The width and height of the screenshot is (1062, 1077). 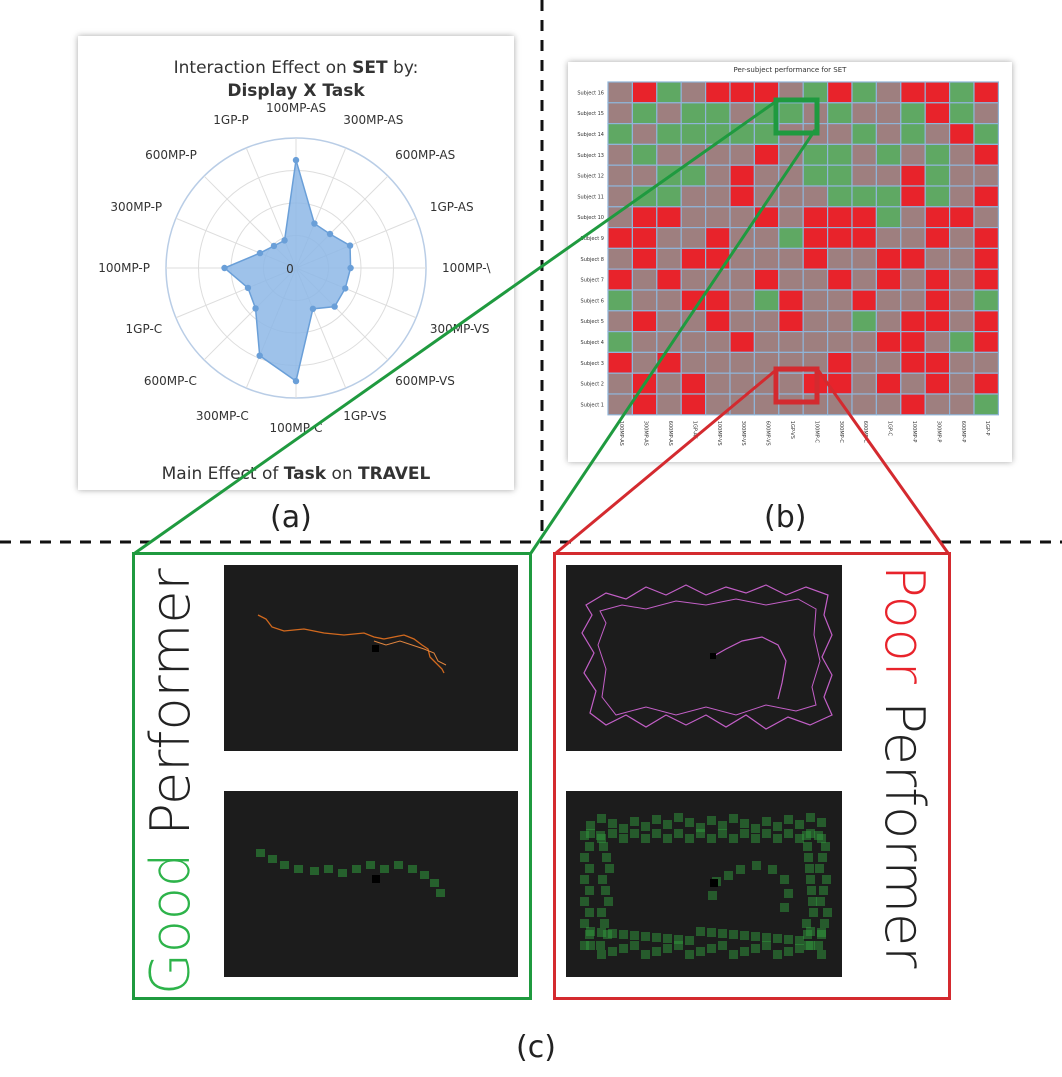 I want to click on poor-performer-label: Poor Performer, so click(x=904, y=767).